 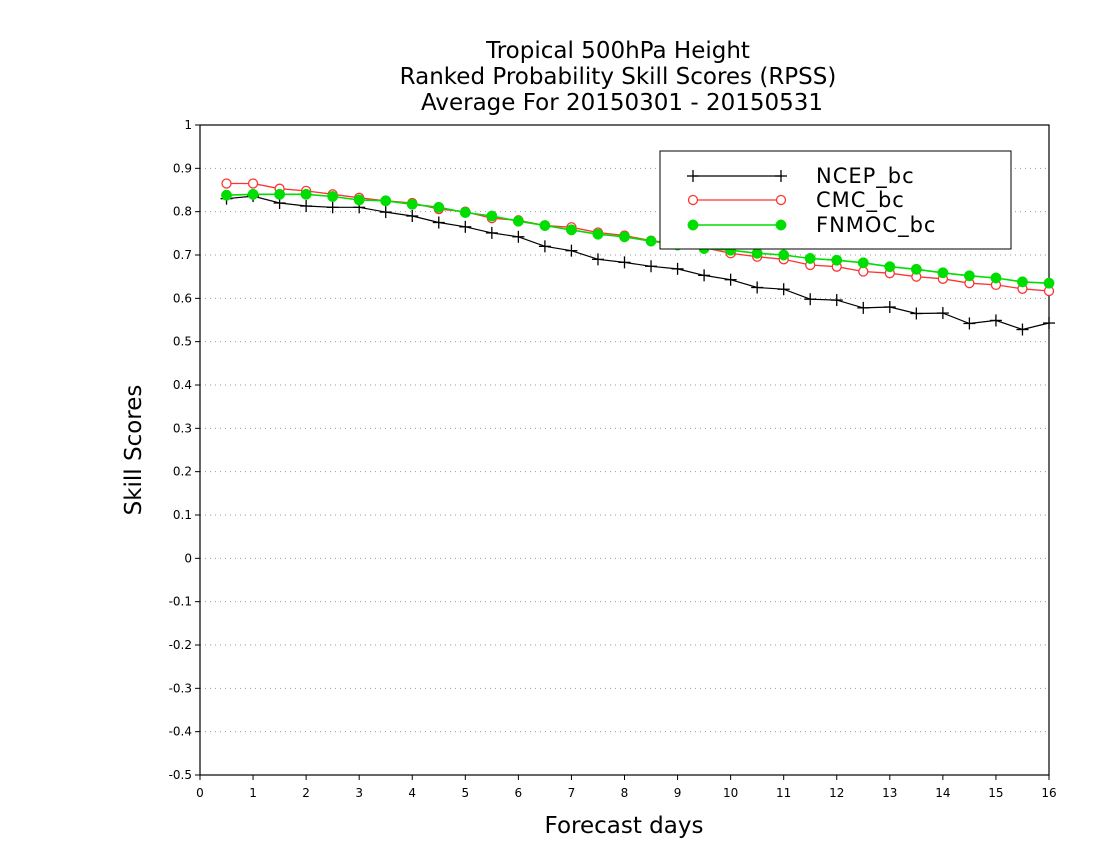 What do you see at coordinates (860, 200) in the screenshot?
I see `legend-label: CMC_bc` at bounding box center [860, 200].